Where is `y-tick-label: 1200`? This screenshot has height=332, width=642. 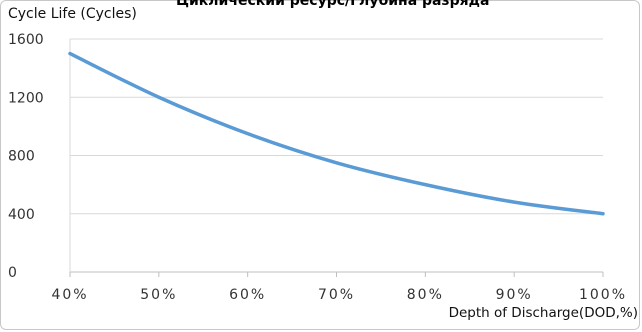 y-tick-label: 1200 is located at coordinates (26, 98).